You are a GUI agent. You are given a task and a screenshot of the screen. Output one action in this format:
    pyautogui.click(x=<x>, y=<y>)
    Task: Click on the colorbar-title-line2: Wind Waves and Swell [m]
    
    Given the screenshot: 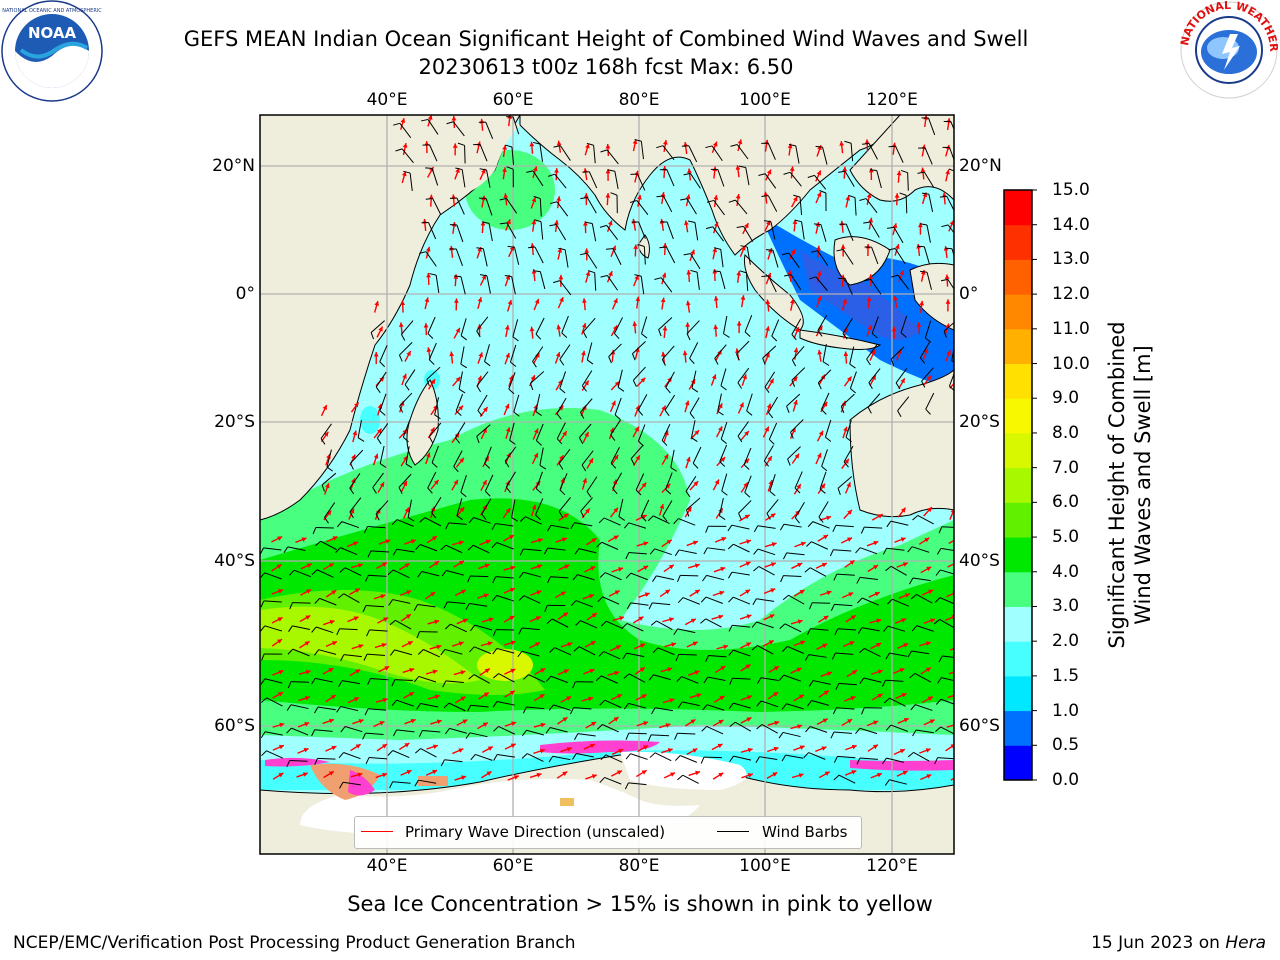 What is the action you would take?
    pyautogui.click(x=1143, y=485)
    